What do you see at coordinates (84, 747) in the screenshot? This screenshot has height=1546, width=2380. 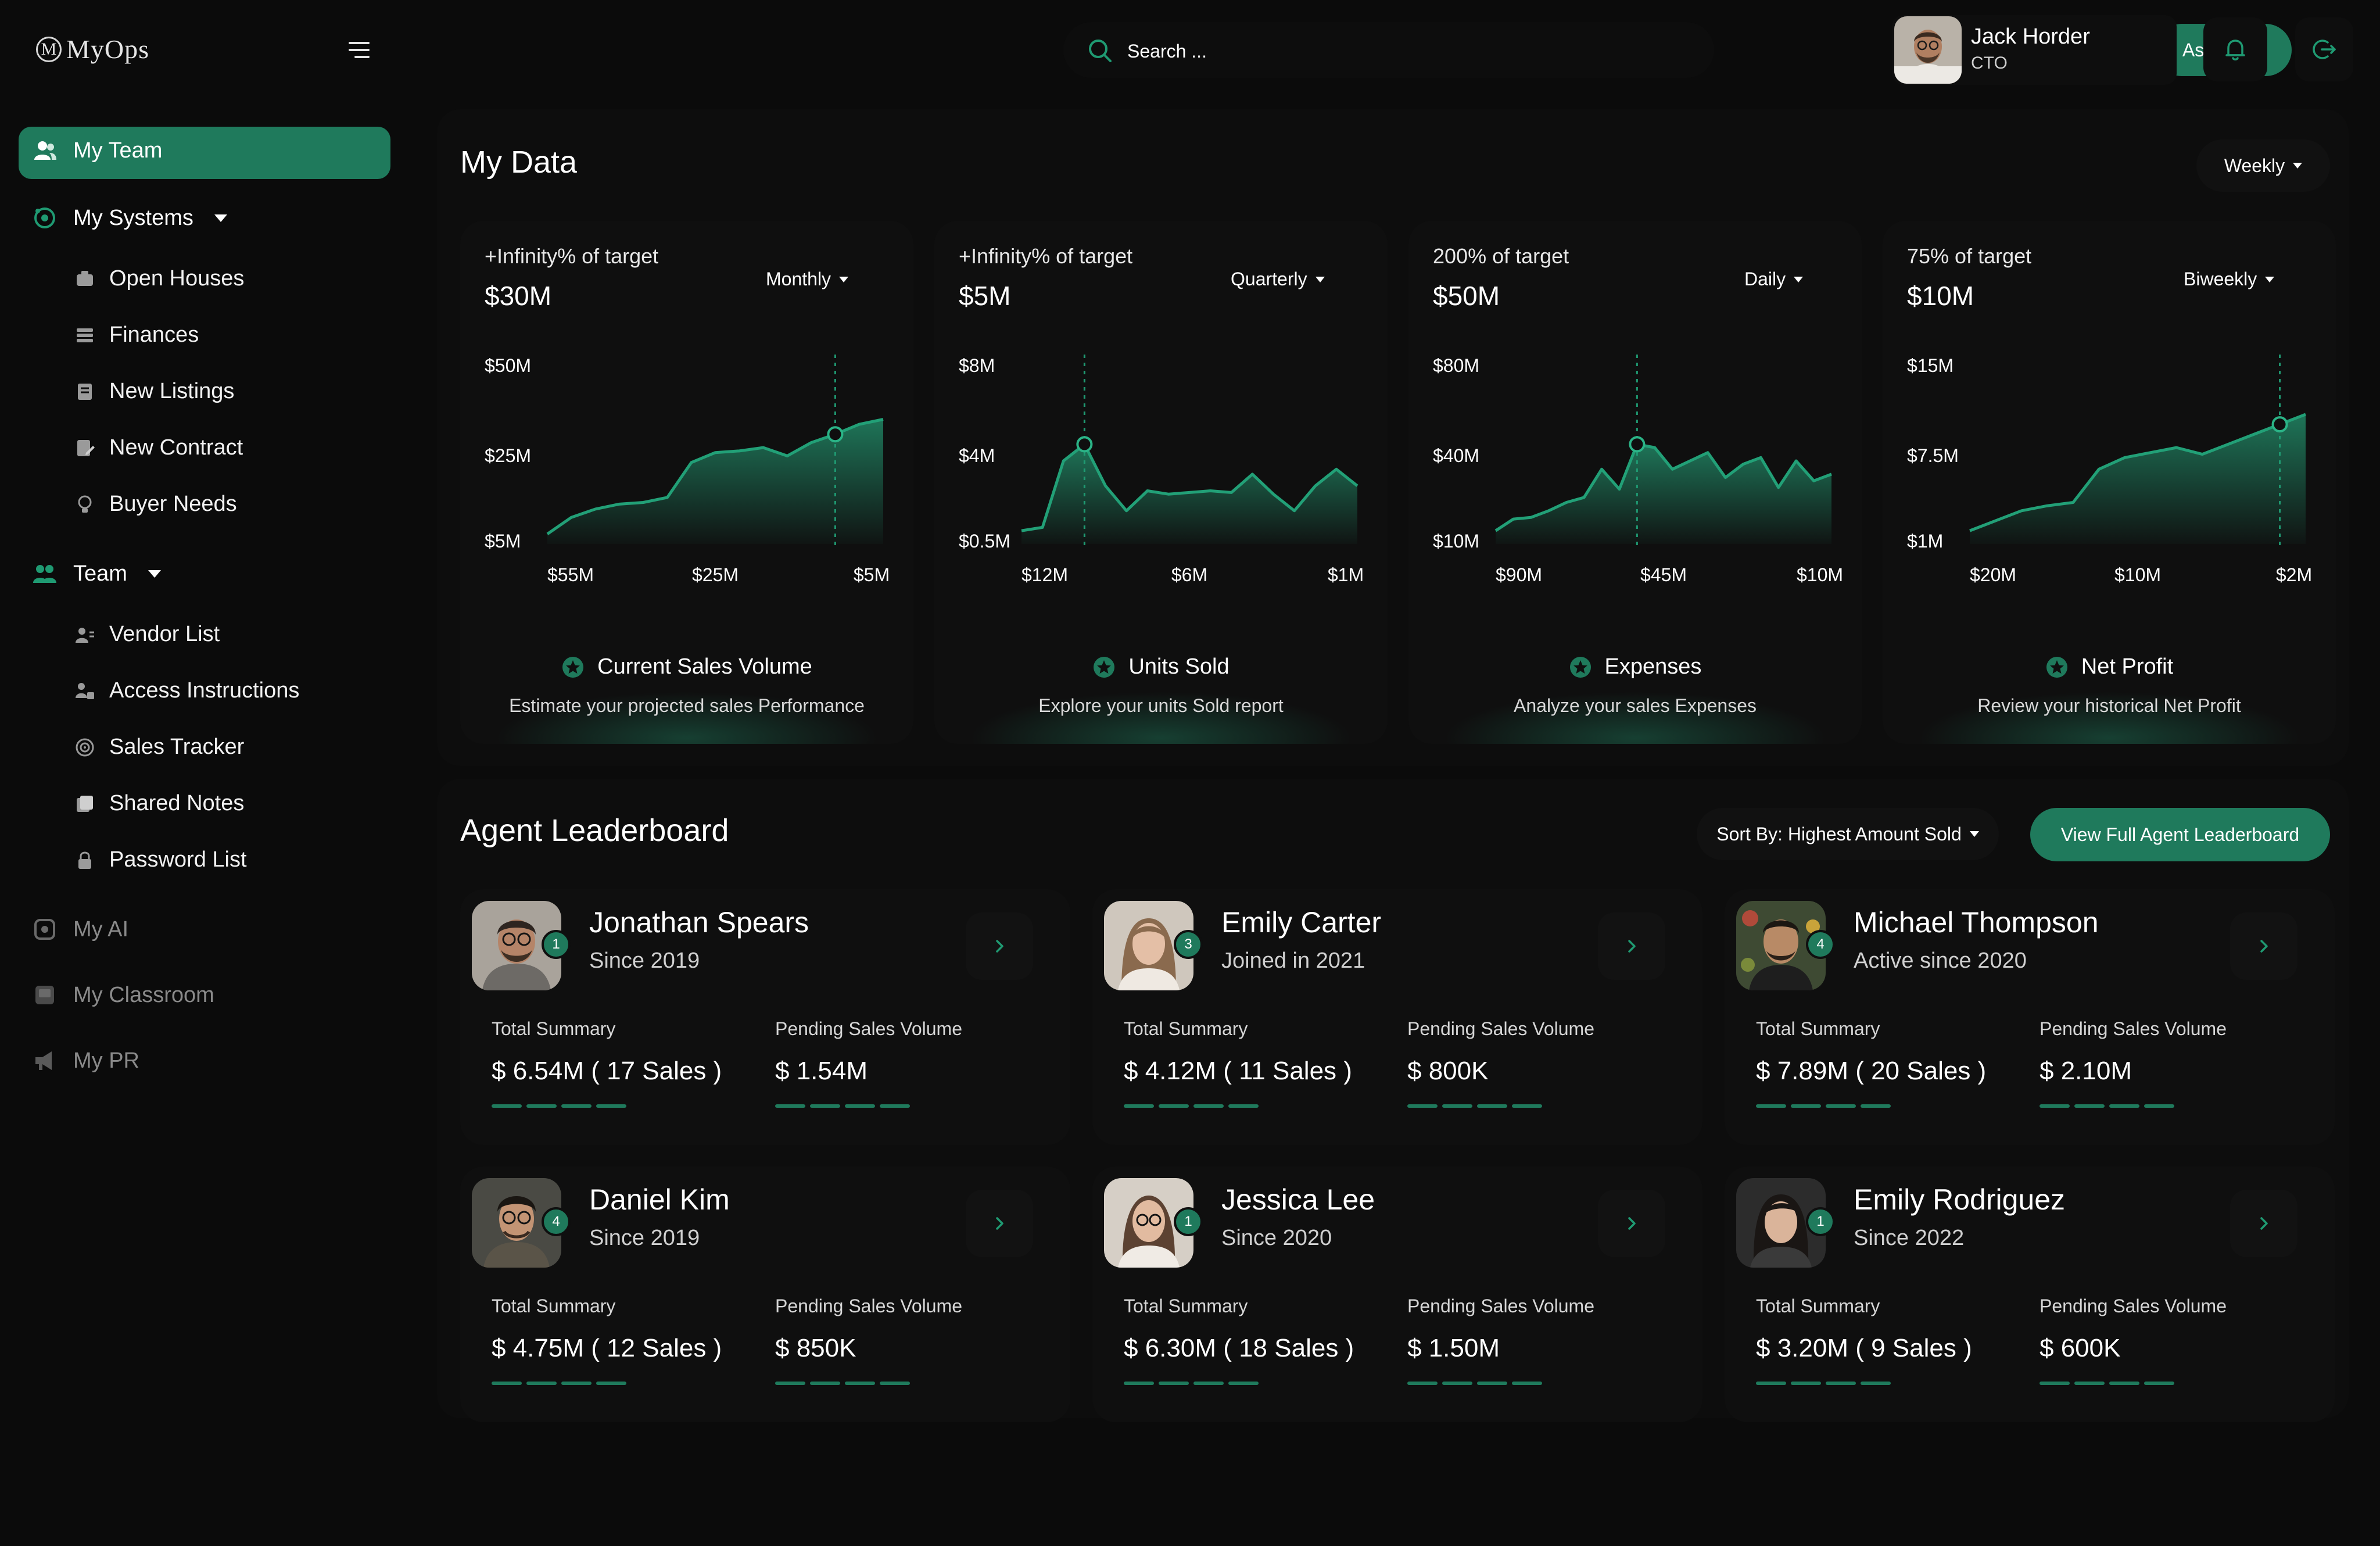 I see `target-icon` at bounding box center [84, 747].